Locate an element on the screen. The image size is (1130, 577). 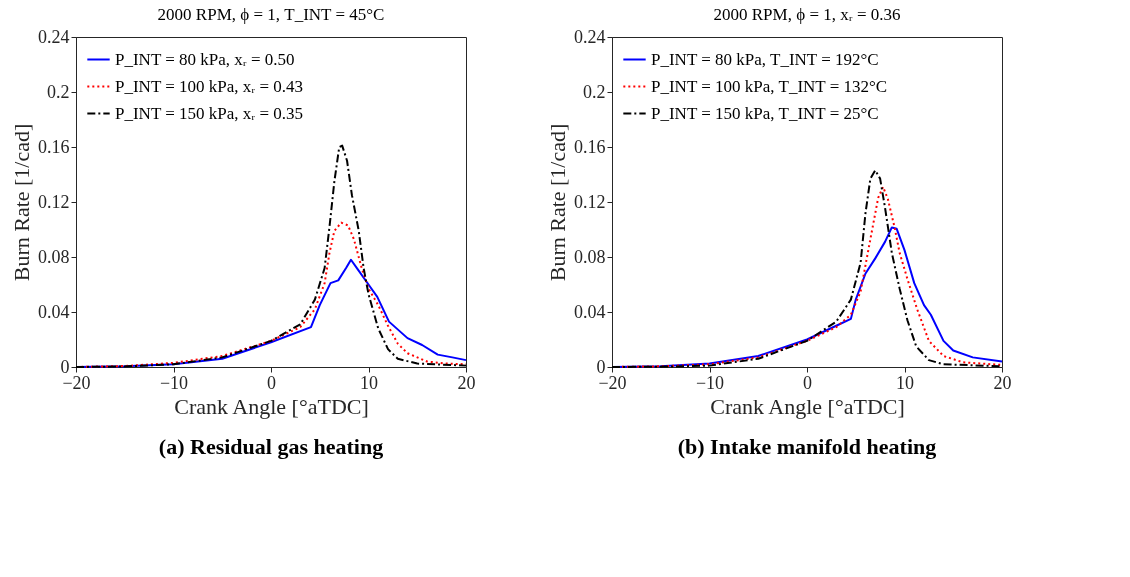
legend-label: P_INT = 150 kPa, xᵣ = 0.35 is located at coordinates (209, 113).